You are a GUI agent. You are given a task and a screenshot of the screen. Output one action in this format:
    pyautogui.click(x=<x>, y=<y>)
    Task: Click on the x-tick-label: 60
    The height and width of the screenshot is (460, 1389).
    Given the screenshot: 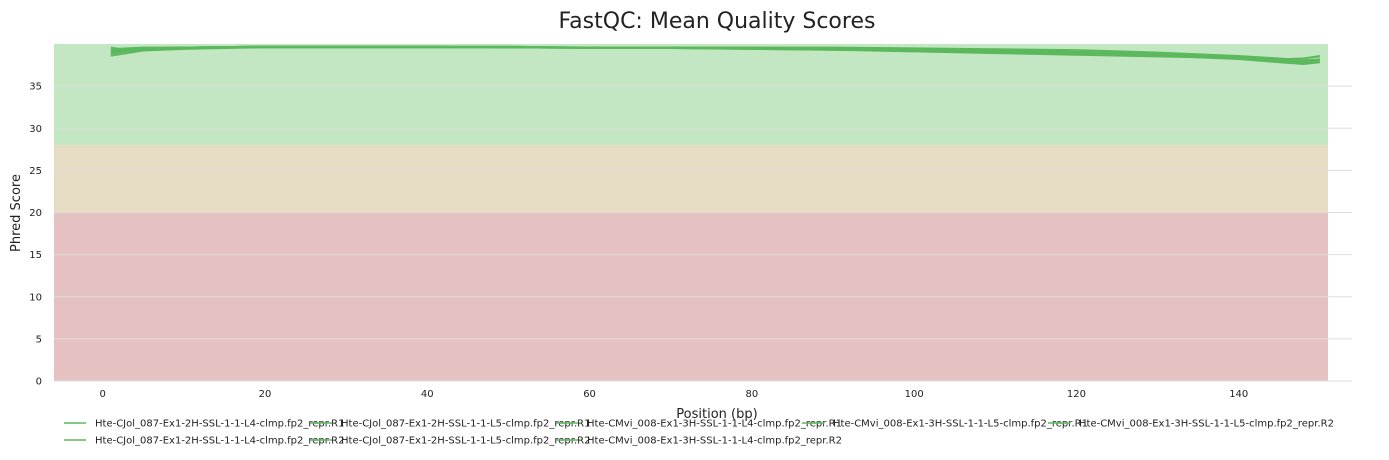 What is the action you would take?
    pyautogui.click(x=589, y=394)
    